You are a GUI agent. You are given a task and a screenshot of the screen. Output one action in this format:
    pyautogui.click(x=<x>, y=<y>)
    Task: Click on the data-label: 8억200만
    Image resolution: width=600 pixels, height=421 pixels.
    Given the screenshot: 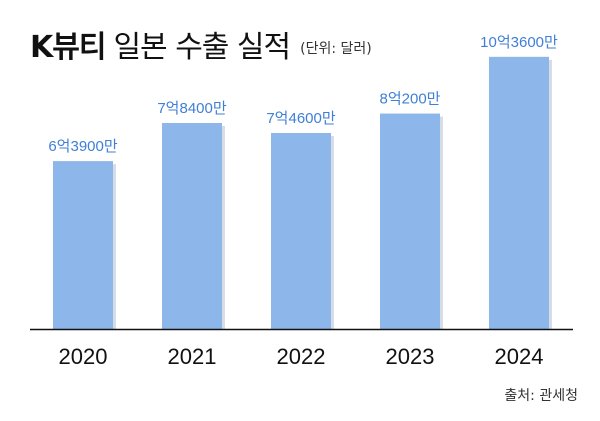 What is the action you would take?
    pyautogui.click(x=410, y=99)
    